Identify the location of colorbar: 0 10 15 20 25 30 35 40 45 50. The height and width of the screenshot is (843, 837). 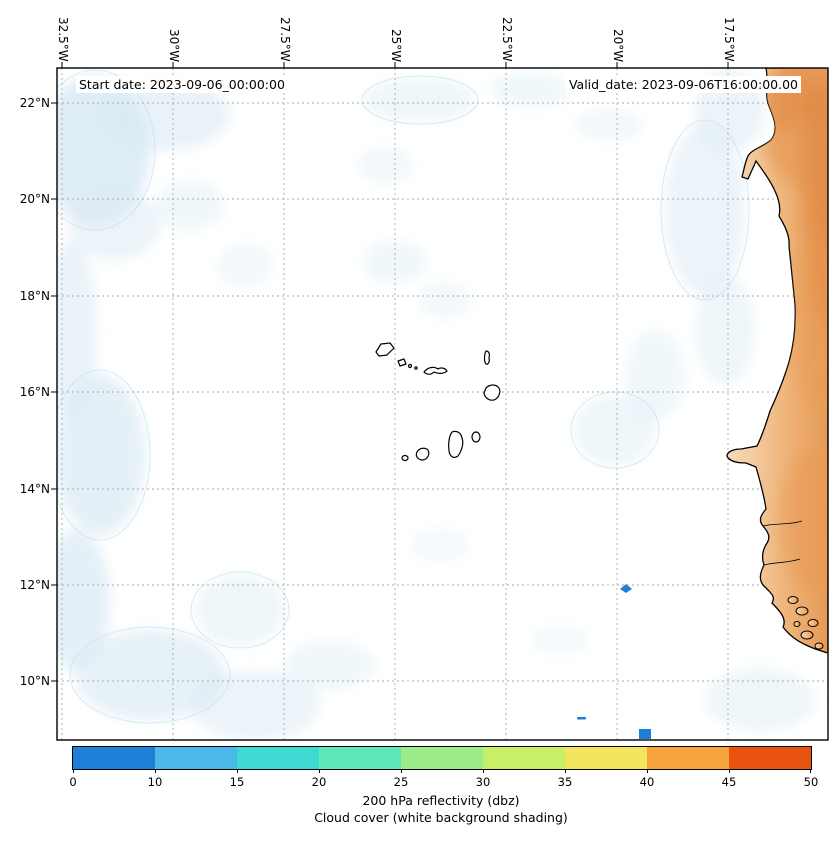
(443, 767).